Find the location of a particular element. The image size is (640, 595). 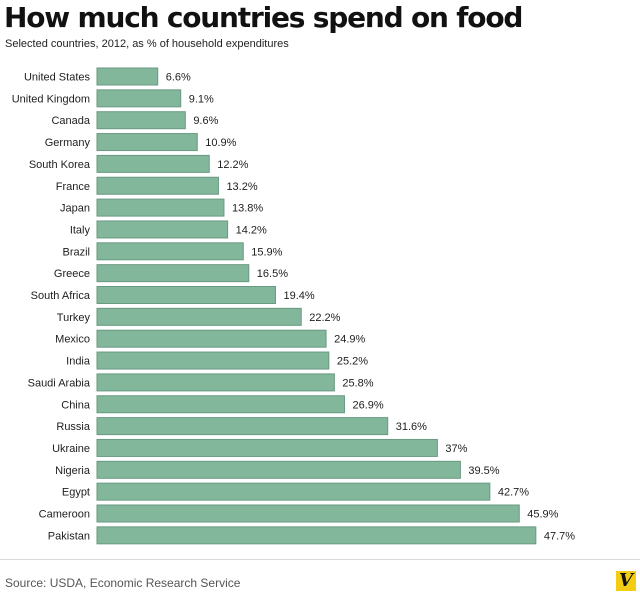

value-label: 14.2% is located at coordinates (251, 230).